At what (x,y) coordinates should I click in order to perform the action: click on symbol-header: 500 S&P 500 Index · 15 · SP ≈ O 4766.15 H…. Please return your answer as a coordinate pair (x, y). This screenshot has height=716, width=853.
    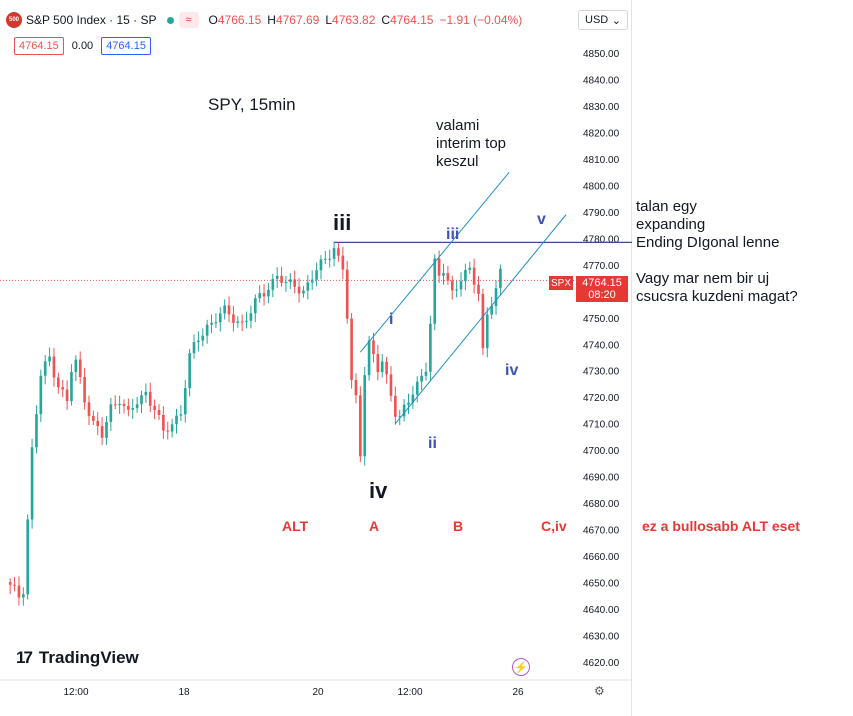
    Looking at the image, I should click on (267, 20).